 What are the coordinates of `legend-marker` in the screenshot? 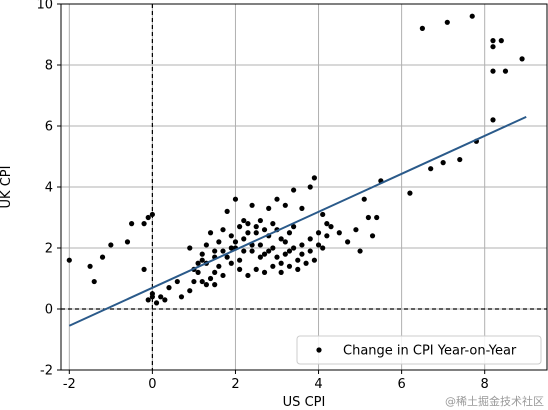 It's located at (319, 350).